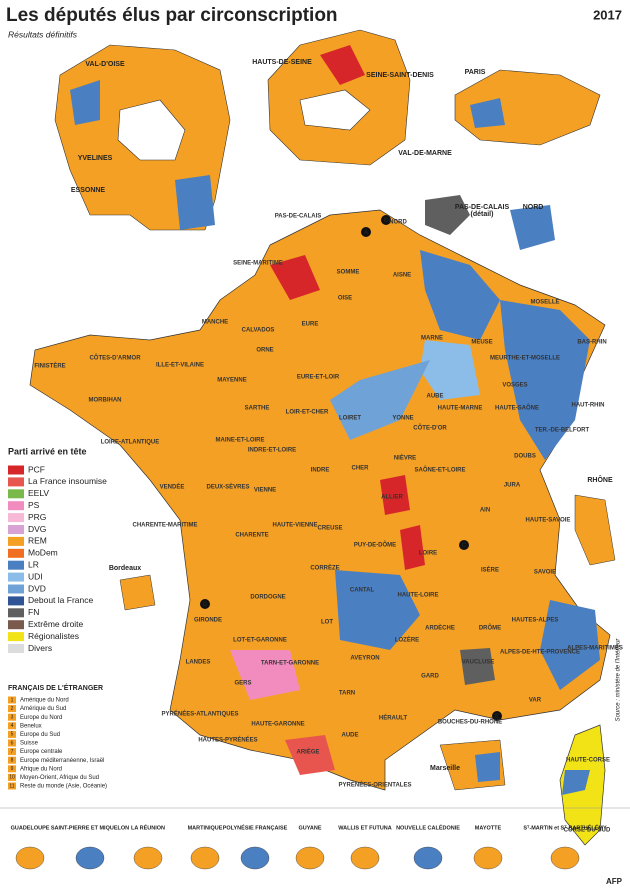 This screenshot has height=892, width=630. I want to click on legend-label: REM, so click(37, 541).